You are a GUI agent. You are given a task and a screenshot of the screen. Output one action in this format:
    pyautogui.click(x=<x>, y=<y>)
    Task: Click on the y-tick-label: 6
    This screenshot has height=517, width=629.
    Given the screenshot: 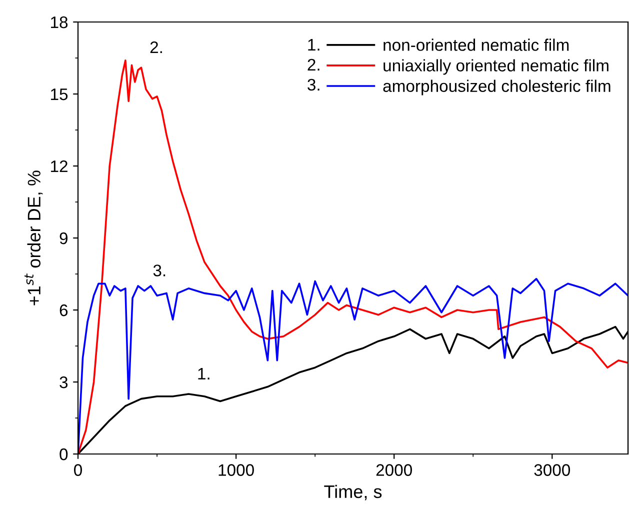 What is the action you would take?
    pyautogui.click(x=64, y=310)
    